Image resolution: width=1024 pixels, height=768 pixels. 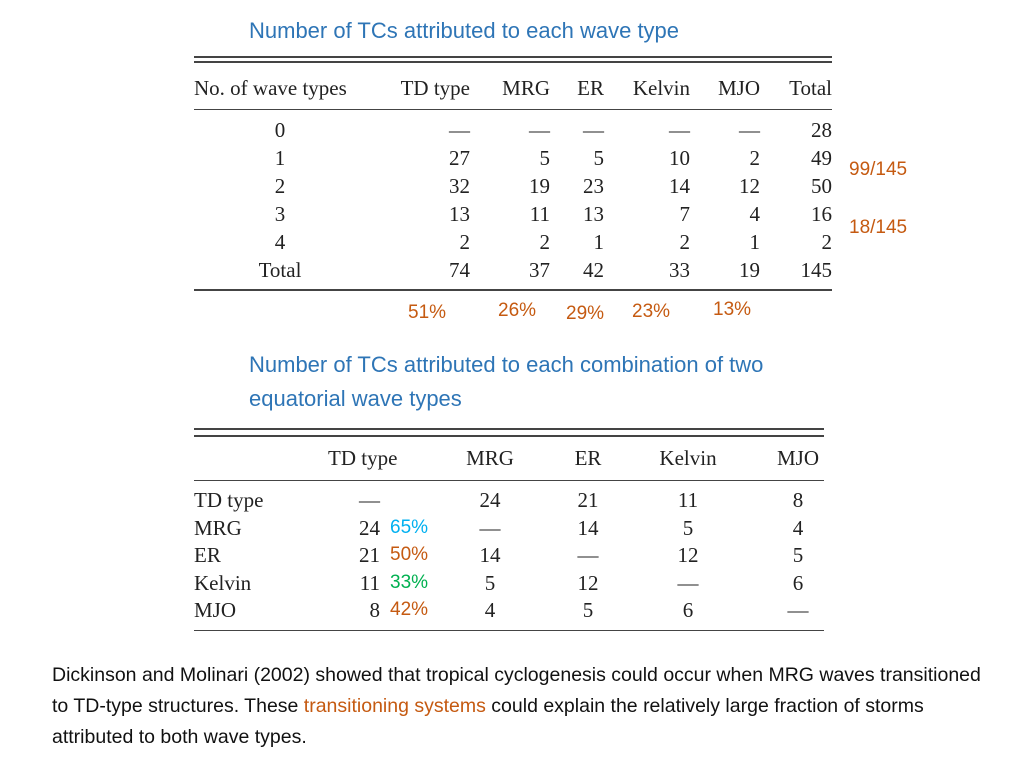 What do you see at coordinates (280, 214) in the screenshot?
I see `t1-row-label: 3` at bounding box center [280, 214].